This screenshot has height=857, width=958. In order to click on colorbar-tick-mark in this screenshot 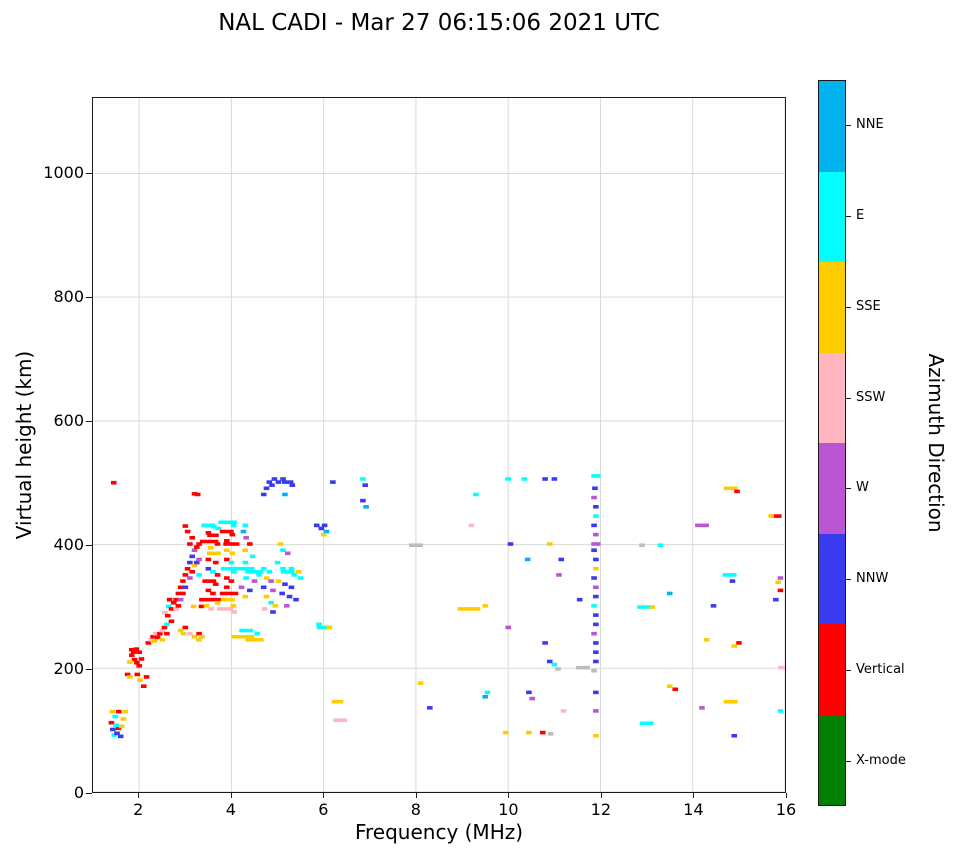, I will do `click(848, 761)`.